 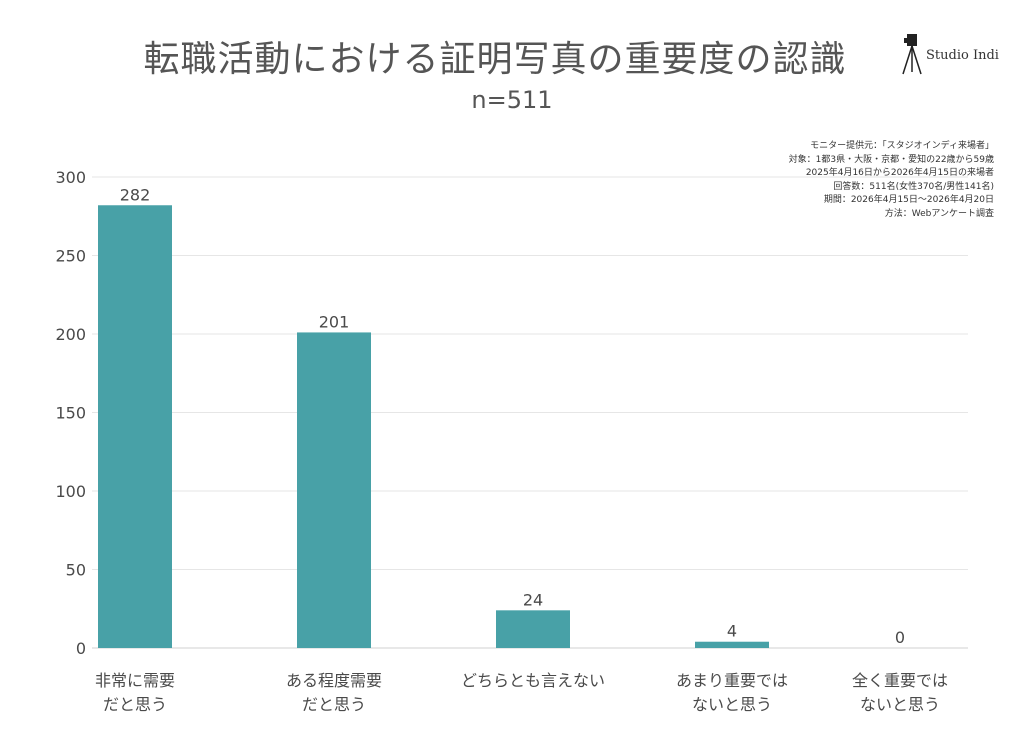 I want to click on x-tick-label: ある程度需要, so click(x=334, y=680).